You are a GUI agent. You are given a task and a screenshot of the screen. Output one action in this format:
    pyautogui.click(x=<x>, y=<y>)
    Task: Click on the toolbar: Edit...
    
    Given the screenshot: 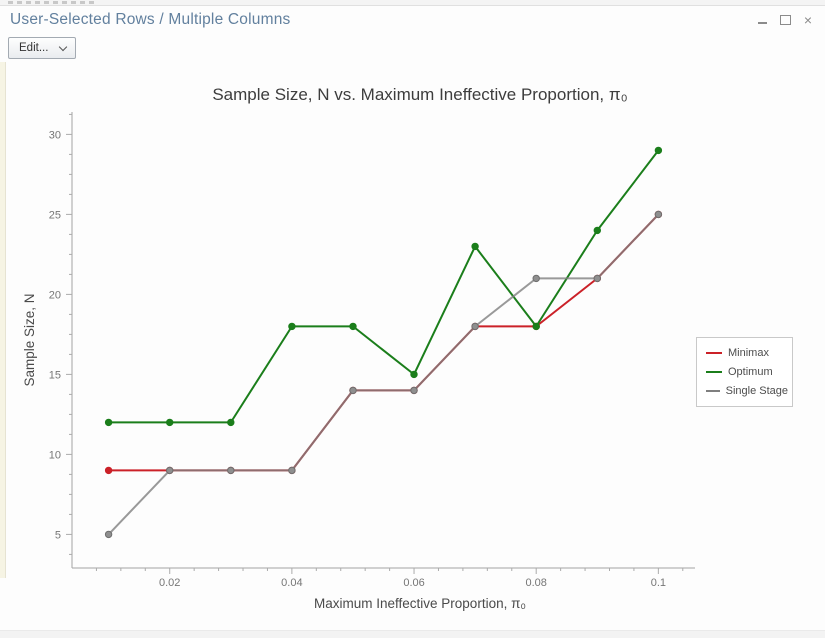 What is the action you would take?
    pyautogui.click(x=42, y=48)
    